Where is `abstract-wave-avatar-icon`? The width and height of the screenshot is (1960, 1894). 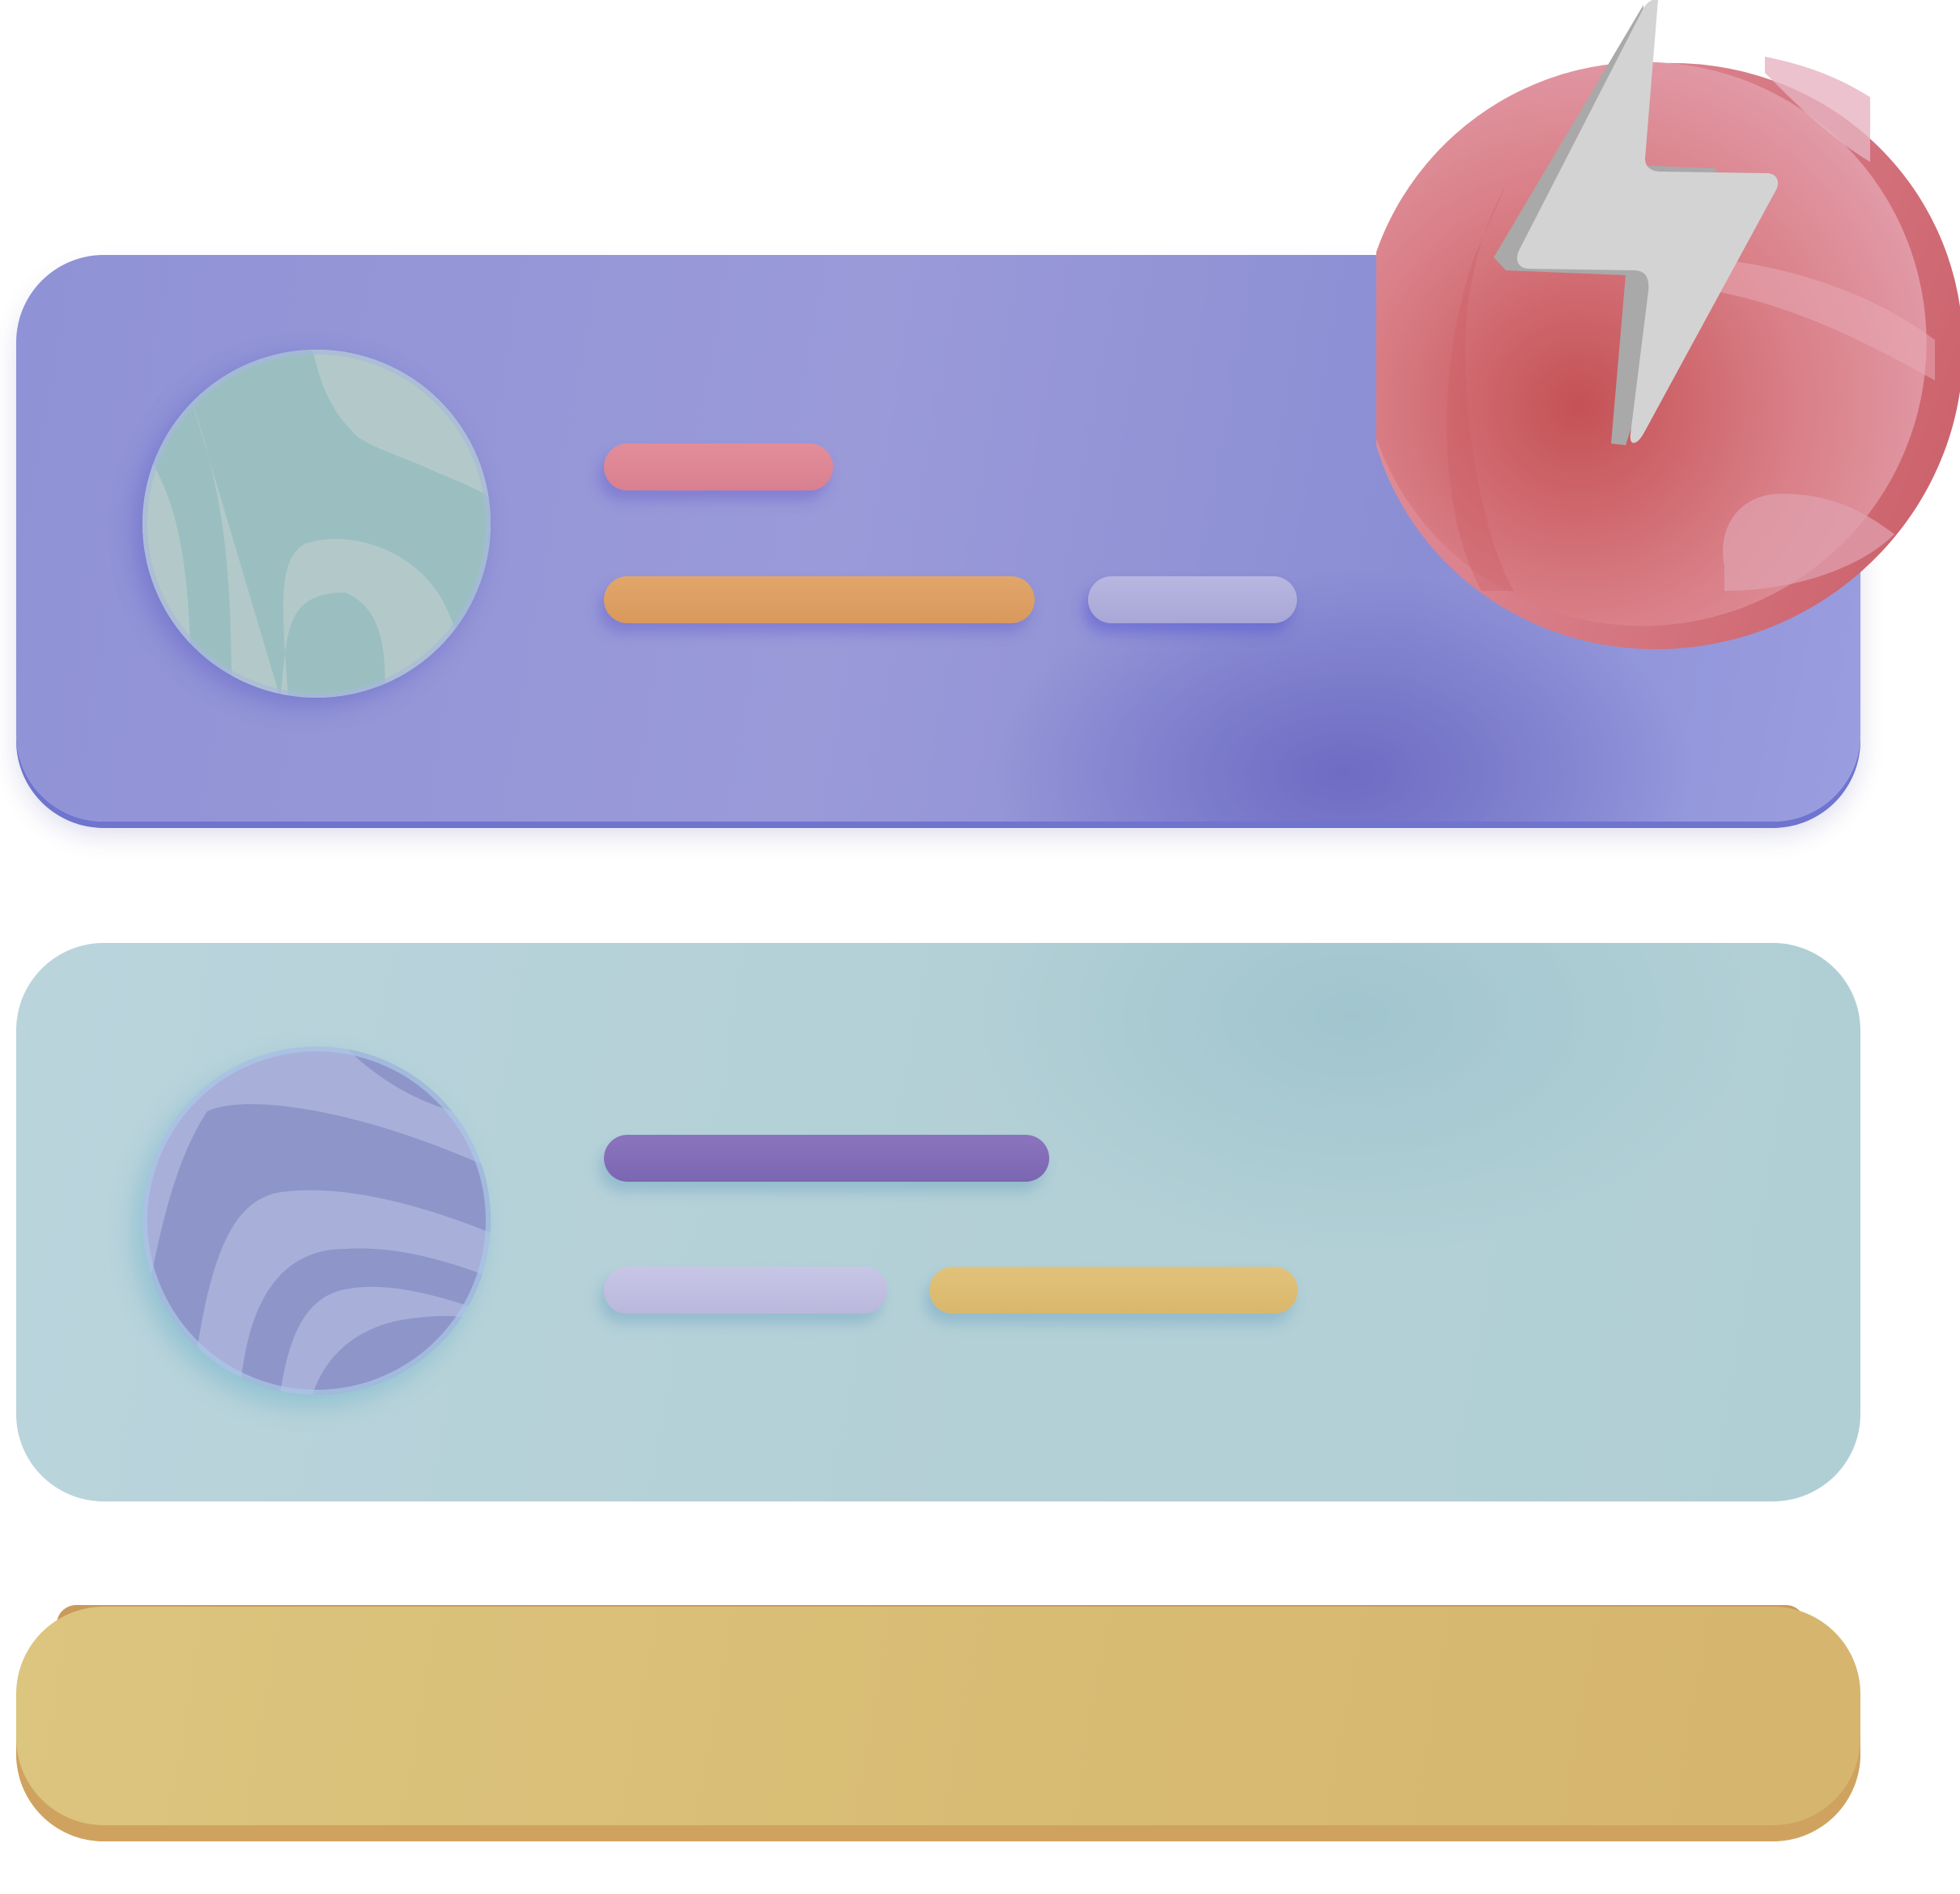 abstract-wave-avatar-icon is located at coordinates (316, 524).